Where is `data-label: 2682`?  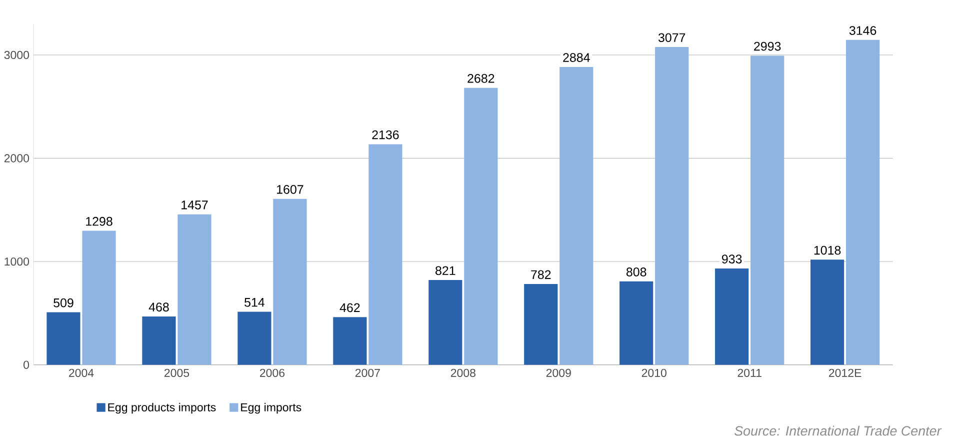 data-label: 2682 is located at coordinates (481, 79).